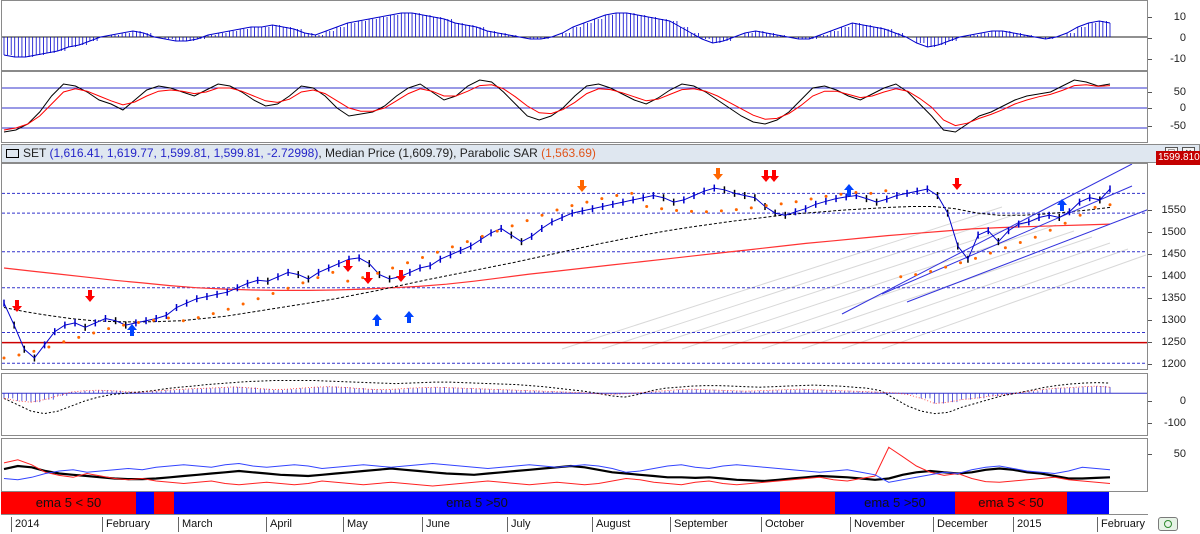 The image size is (1200, 534). What do you see at coordinates (1011, 503) in the screenshot?
I see `trend-segment: ema 5 < 50` at bounding box center [1011, 503].